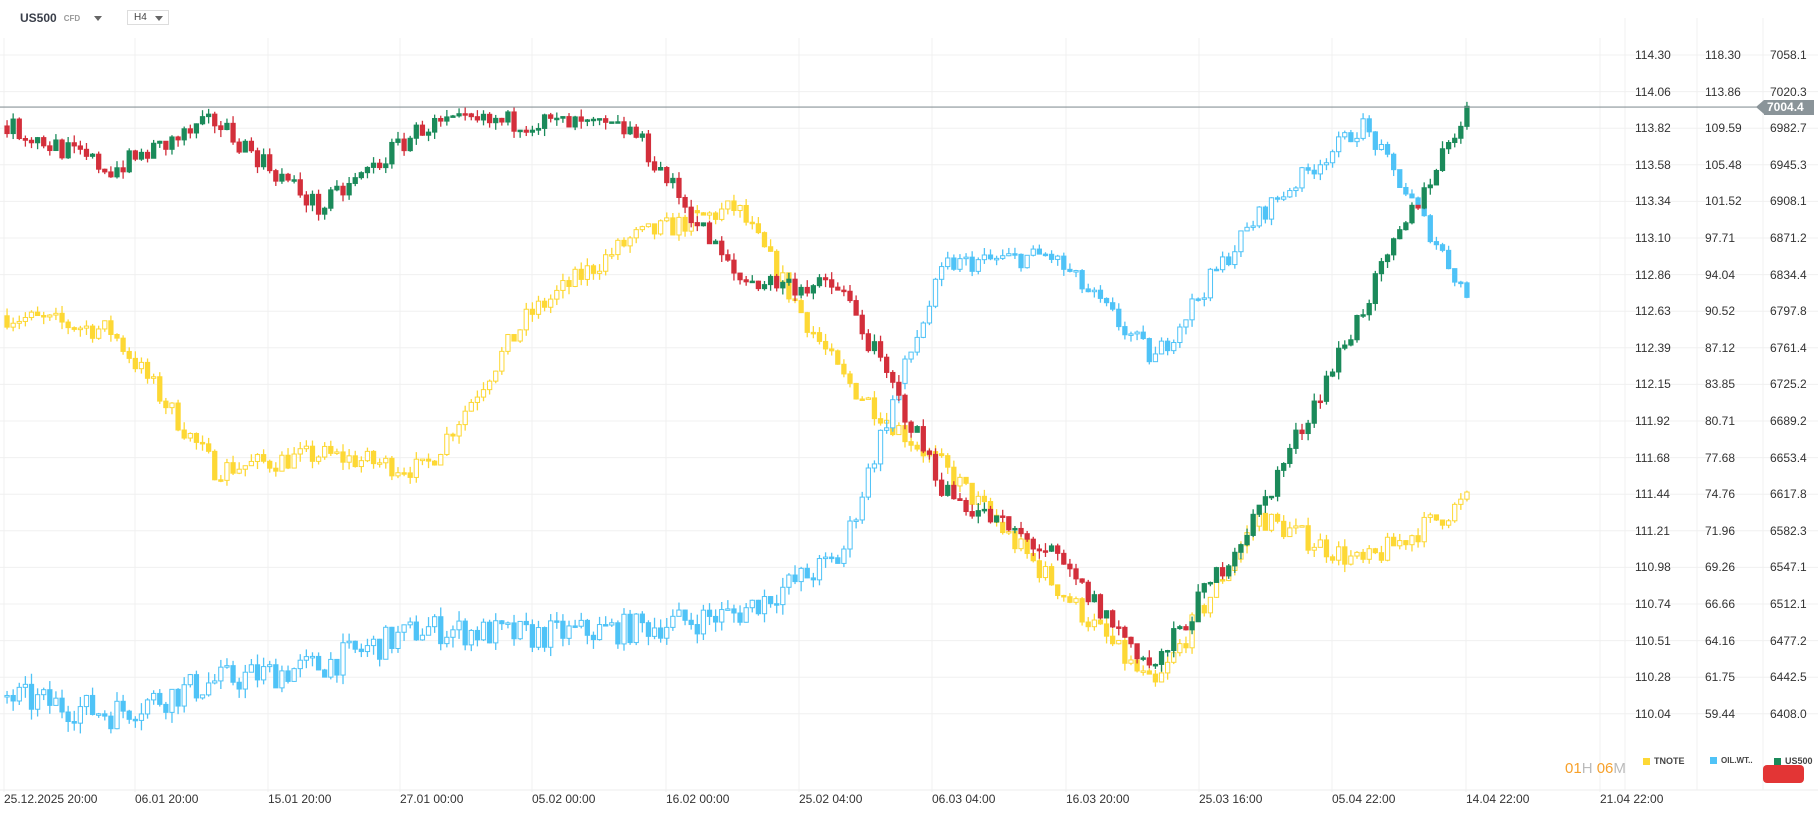 The image size is (1818, 813). What do you see at coordinates (1652, 457) in the screenshot?
I see `y-tick-label: 111.68` at bounding box center [1652, 457].